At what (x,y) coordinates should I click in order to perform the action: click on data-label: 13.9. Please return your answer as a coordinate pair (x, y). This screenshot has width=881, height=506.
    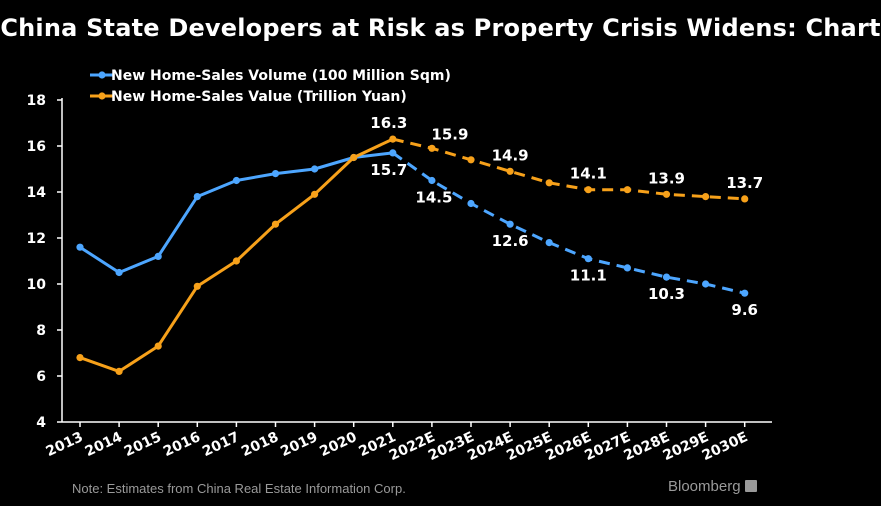
    Looking at the image, I should click on (666, 178).